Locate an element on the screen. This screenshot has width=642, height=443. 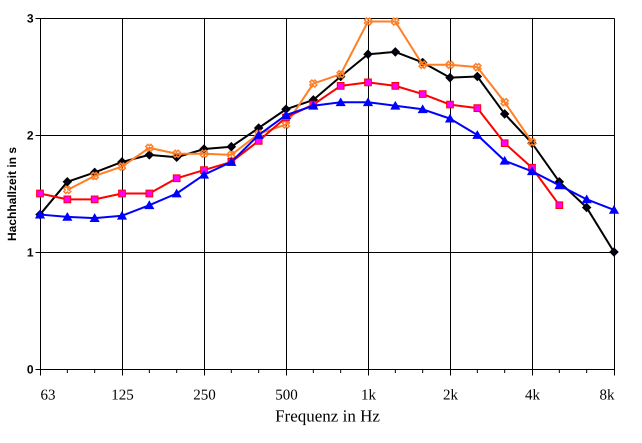
x-tick-label: 1k is located at coordinates (368, 396).